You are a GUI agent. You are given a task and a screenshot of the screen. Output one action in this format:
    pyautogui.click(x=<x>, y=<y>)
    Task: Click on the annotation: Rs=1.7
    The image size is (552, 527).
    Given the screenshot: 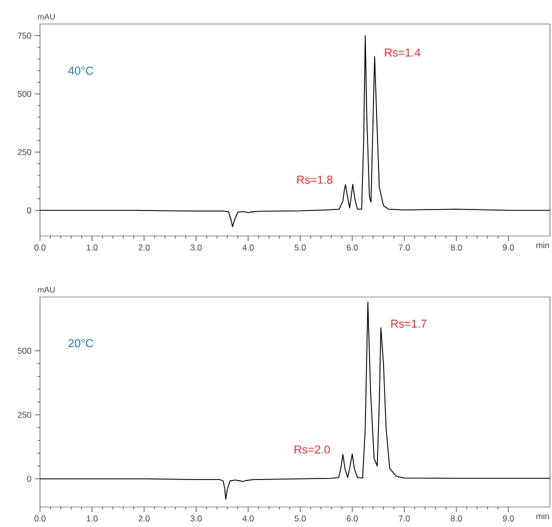 What is the action you would take?
    pyautogui.click(x=408, y=324)
    